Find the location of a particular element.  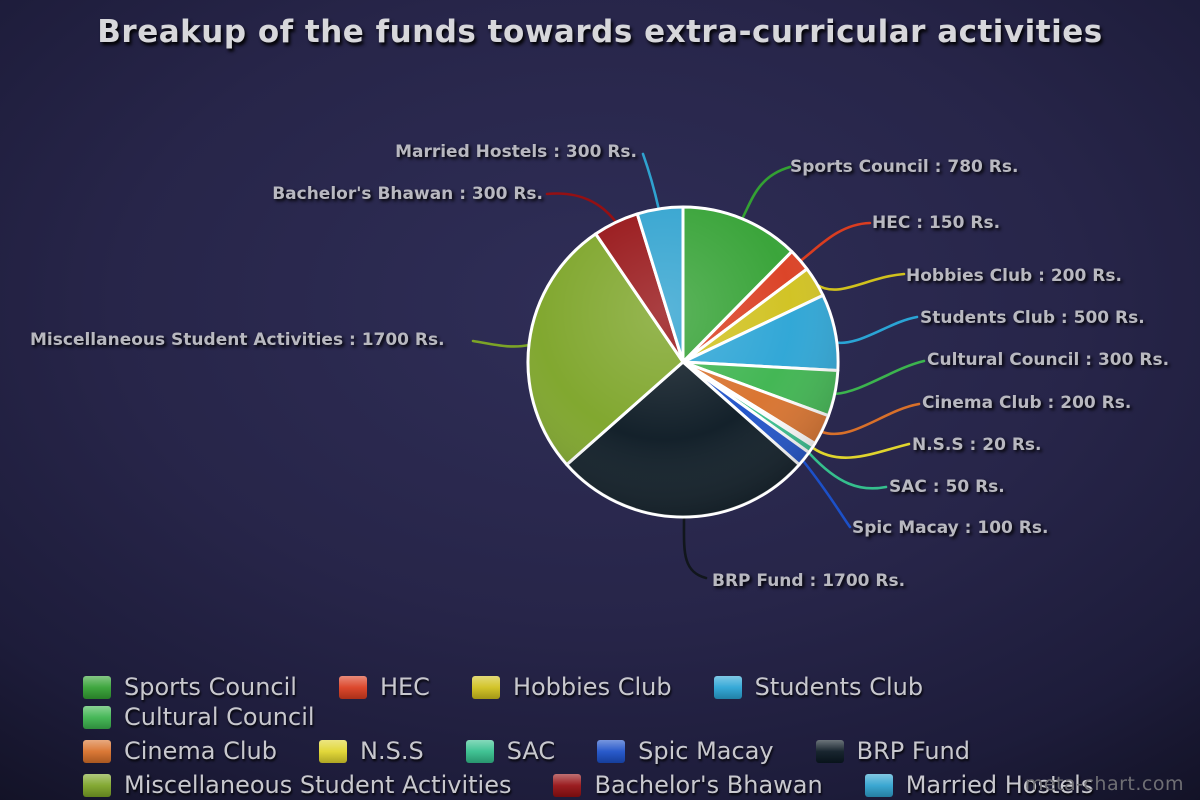

callout-line-hec is located at coordinates (834, 242).